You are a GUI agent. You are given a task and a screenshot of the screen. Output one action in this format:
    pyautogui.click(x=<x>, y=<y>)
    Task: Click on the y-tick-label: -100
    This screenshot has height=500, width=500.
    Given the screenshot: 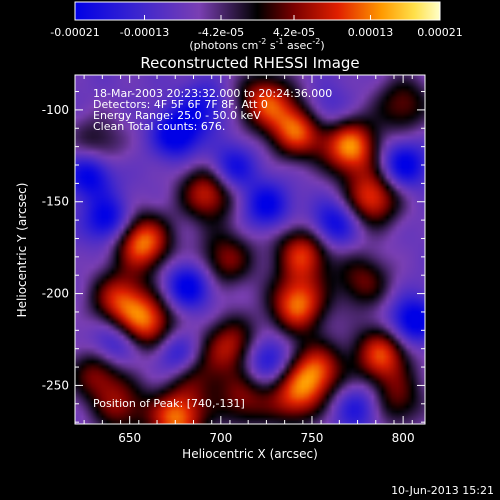 What is the action you would take?
    pyautogui.click(x=55, y=110)
    